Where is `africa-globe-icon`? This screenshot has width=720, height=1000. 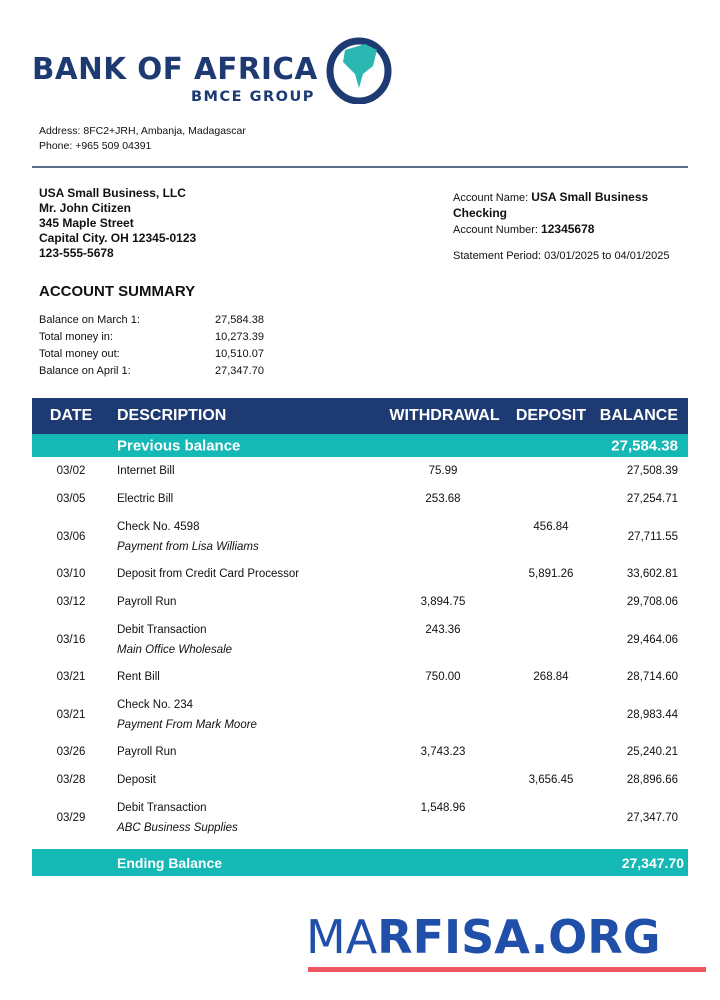
africa-globe-icon is located at coordinates (359, 70).